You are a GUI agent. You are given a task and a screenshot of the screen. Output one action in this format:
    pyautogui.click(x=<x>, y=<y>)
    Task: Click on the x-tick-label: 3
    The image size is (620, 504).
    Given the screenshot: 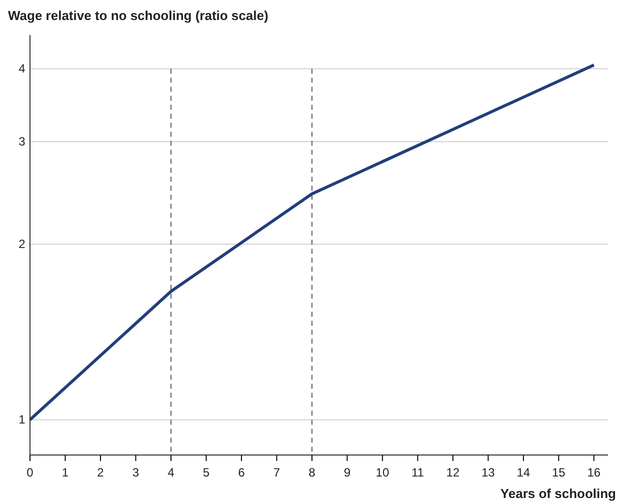 What is the action you would take?
    pyautogui.click(x=136, y=473)
    